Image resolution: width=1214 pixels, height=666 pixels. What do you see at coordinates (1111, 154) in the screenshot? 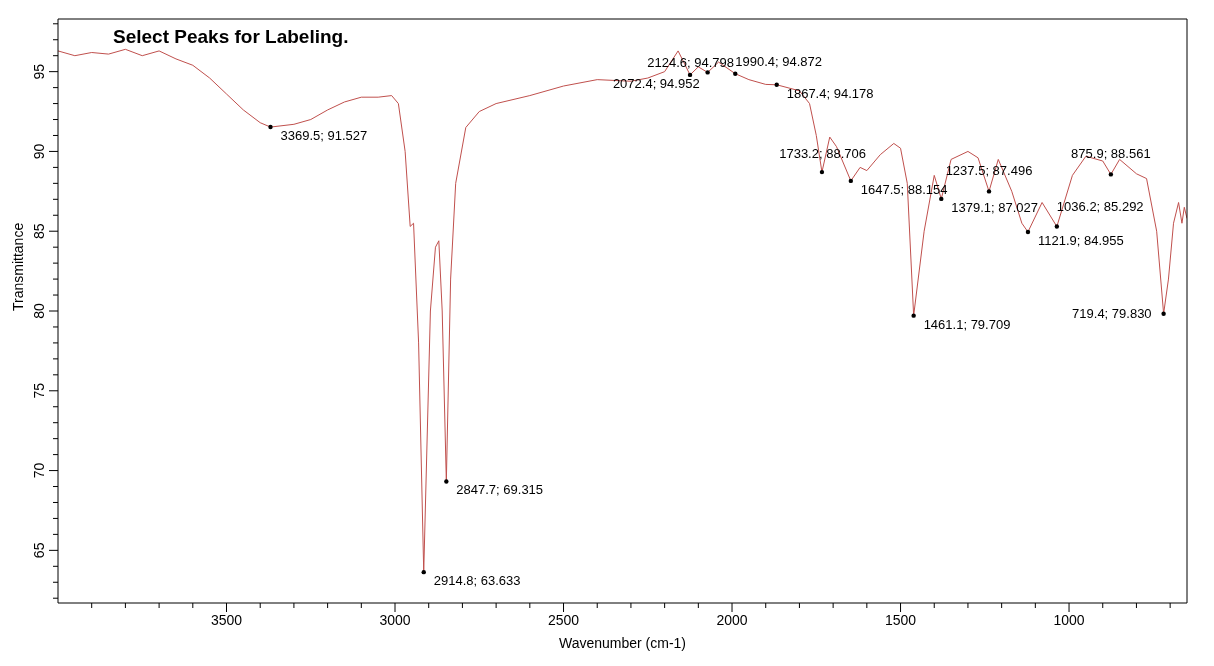
I see `annotation: 875.9; 88.561` at bounding box center [1111, 154].